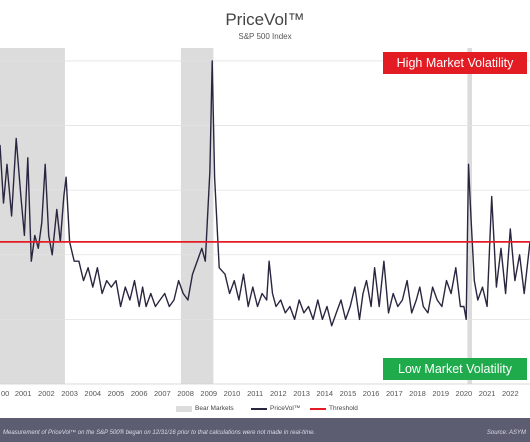  Describe the element at coordinates (394, 393) in the screenshot. I see `x-tick-label: 2017` at that location.